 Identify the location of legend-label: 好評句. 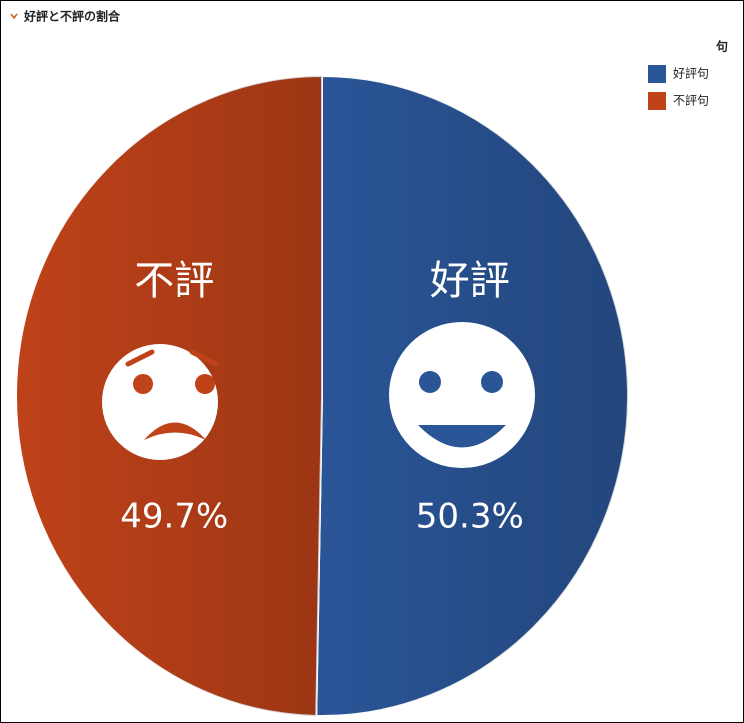
(691, 73).